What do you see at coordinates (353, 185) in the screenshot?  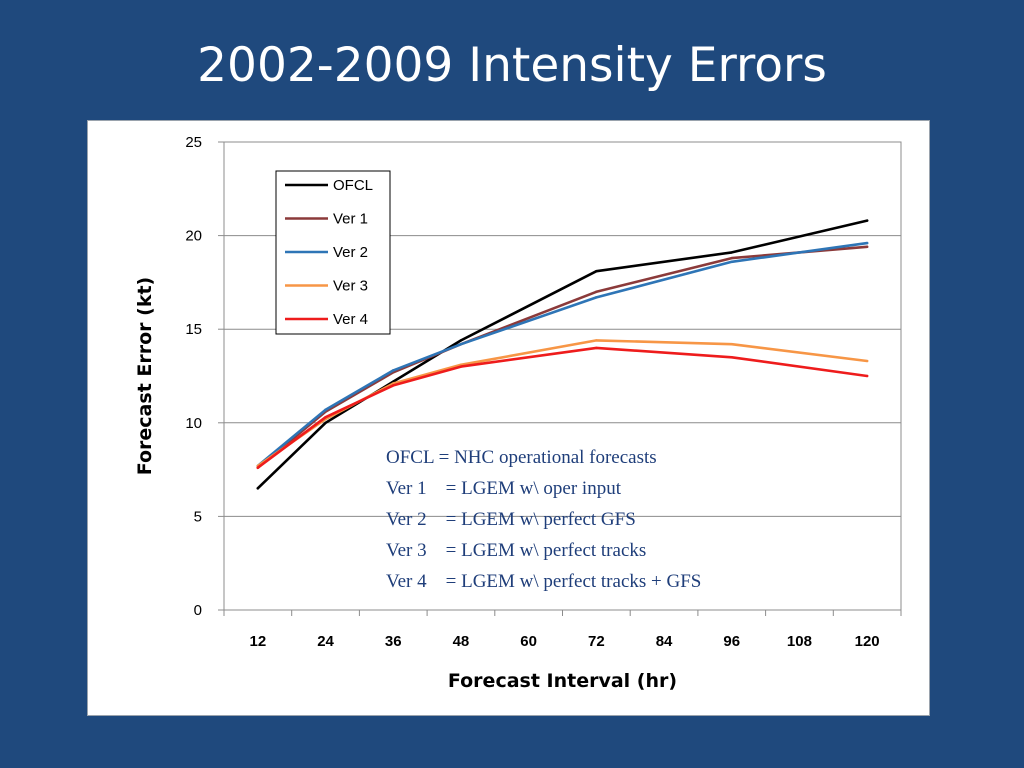 I see `legend-label: OFCL` at bounding box center [353, 185].